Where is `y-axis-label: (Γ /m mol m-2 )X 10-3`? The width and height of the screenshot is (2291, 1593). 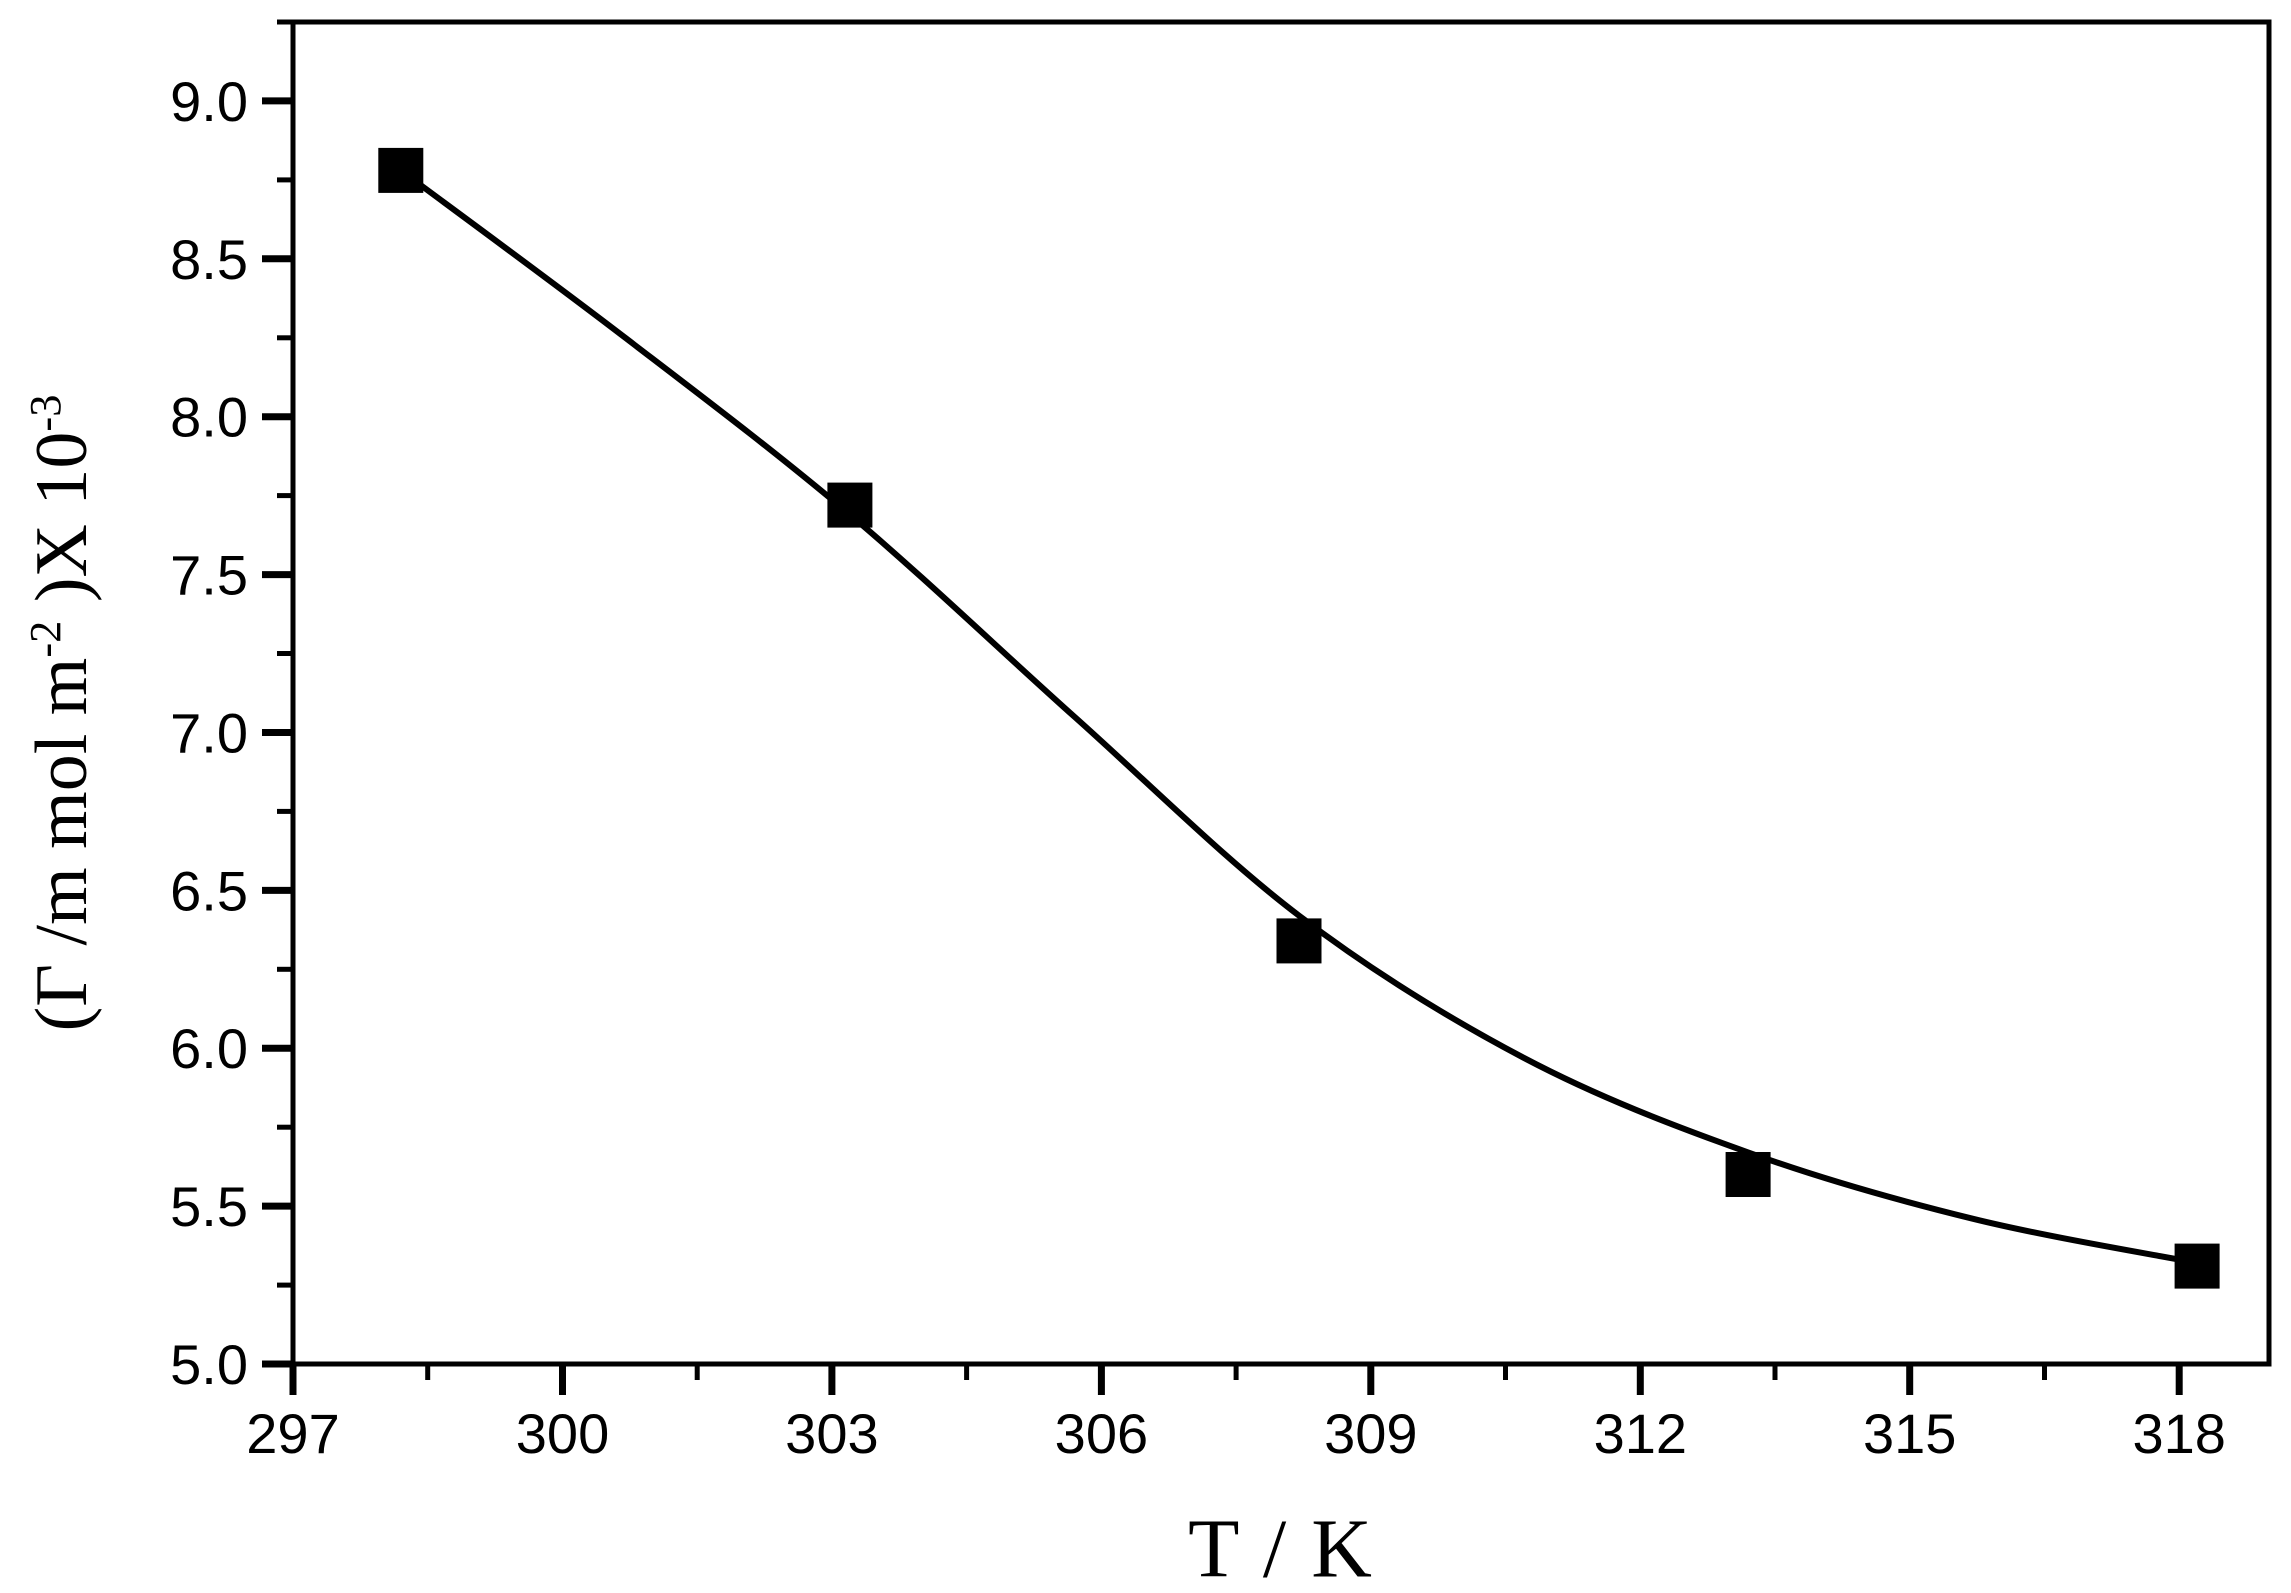
y-axis-label: (Γ /m mol m-2 )X 10-3 is located at coordinates (62, 713).